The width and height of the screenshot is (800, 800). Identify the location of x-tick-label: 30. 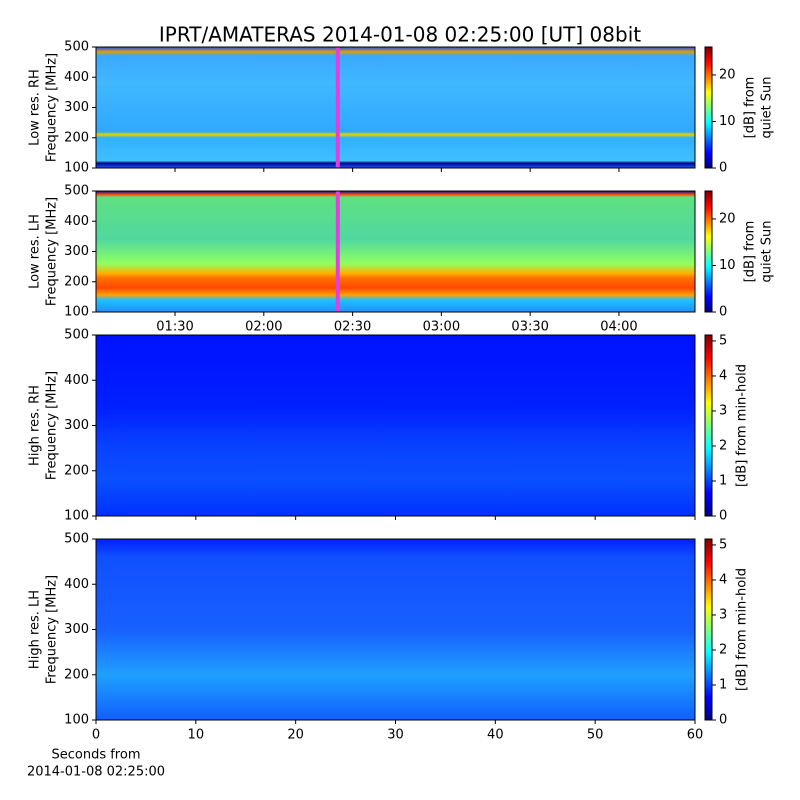
(395, 735).